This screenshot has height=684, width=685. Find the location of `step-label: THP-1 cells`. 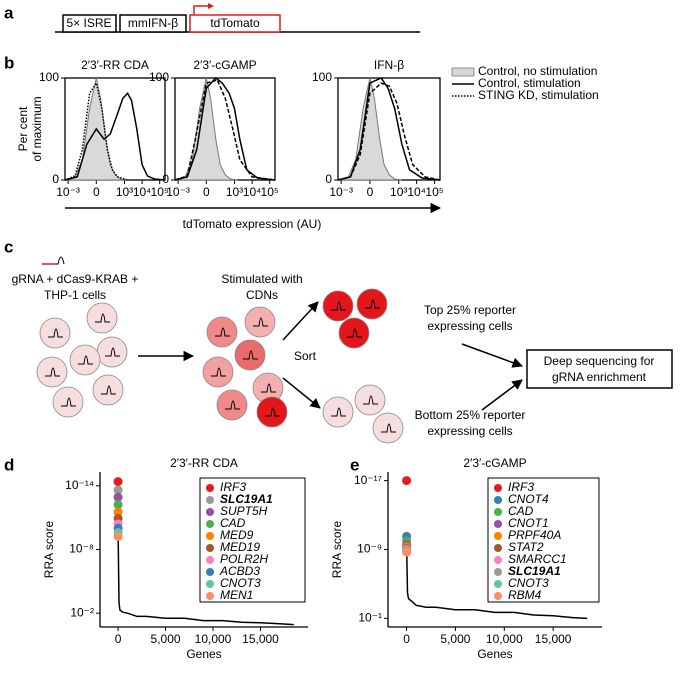

step-label: THP-1 cells is located at coordinates (75, 295).